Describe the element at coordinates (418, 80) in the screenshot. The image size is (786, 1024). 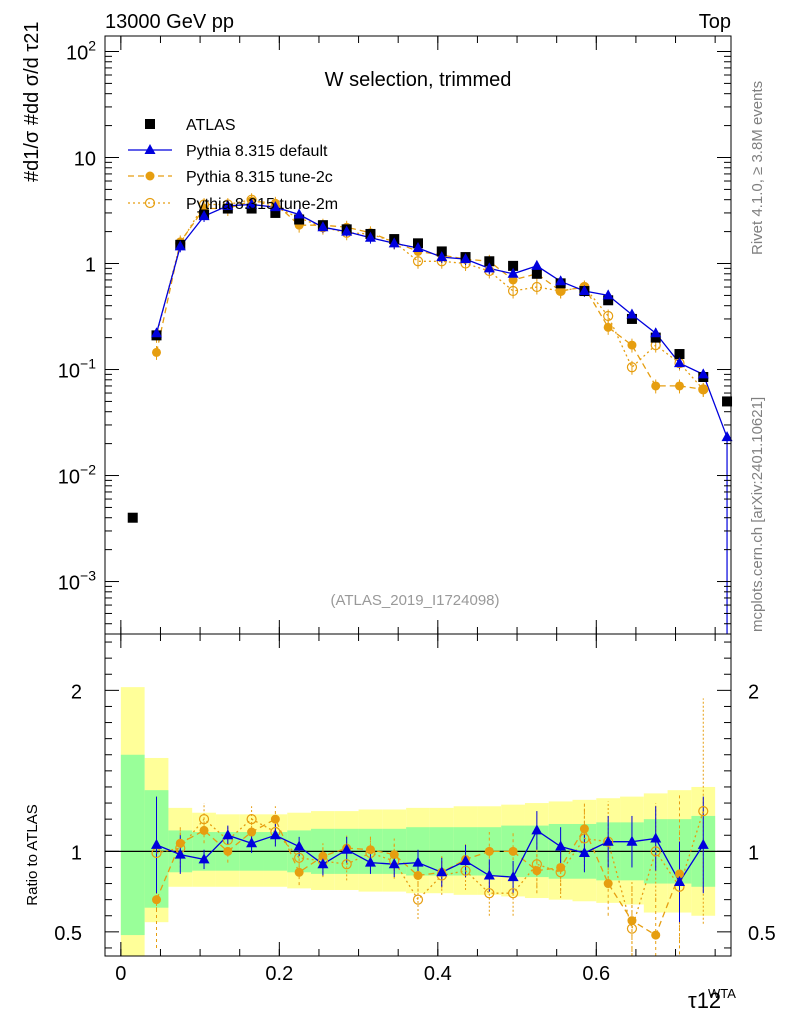
I see `main-title: W selection, trimmed` at that location.